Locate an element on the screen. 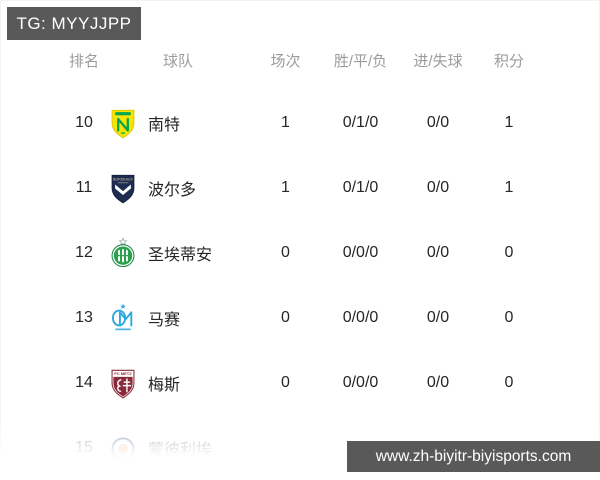 This screenshot has height=480, width=600. rank-cell: 13 is located at coordinates (84, 317).